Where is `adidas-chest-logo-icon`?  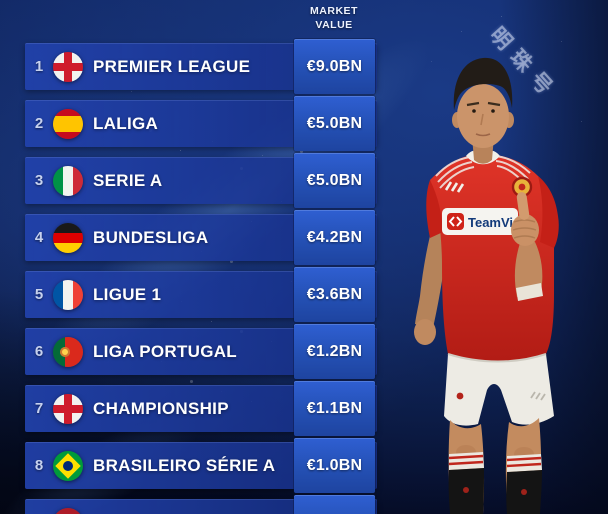 adidas-chest-logo-icon is located at coordinates (454, 187).